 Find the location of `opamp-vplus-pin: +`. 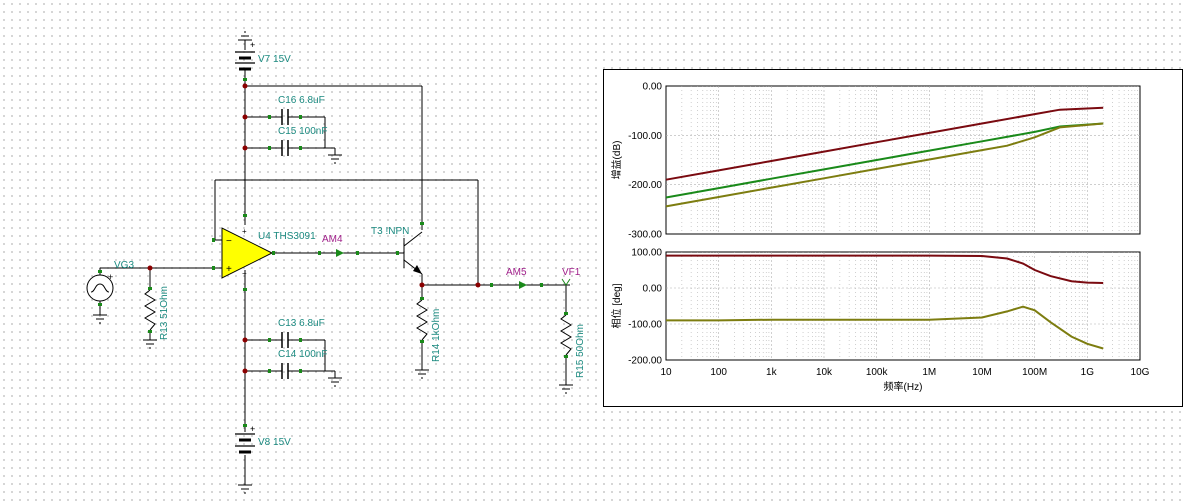

opamp-vplus-pin: + is located at coordinates (244, 231).